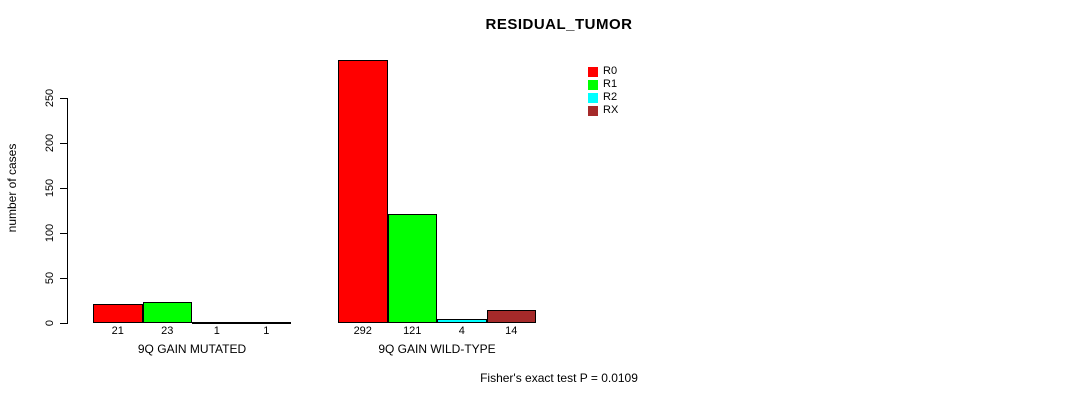  Describe the element at coordinates (462, 321) in the screenshot. I see `bar-r2-group2` at that location.